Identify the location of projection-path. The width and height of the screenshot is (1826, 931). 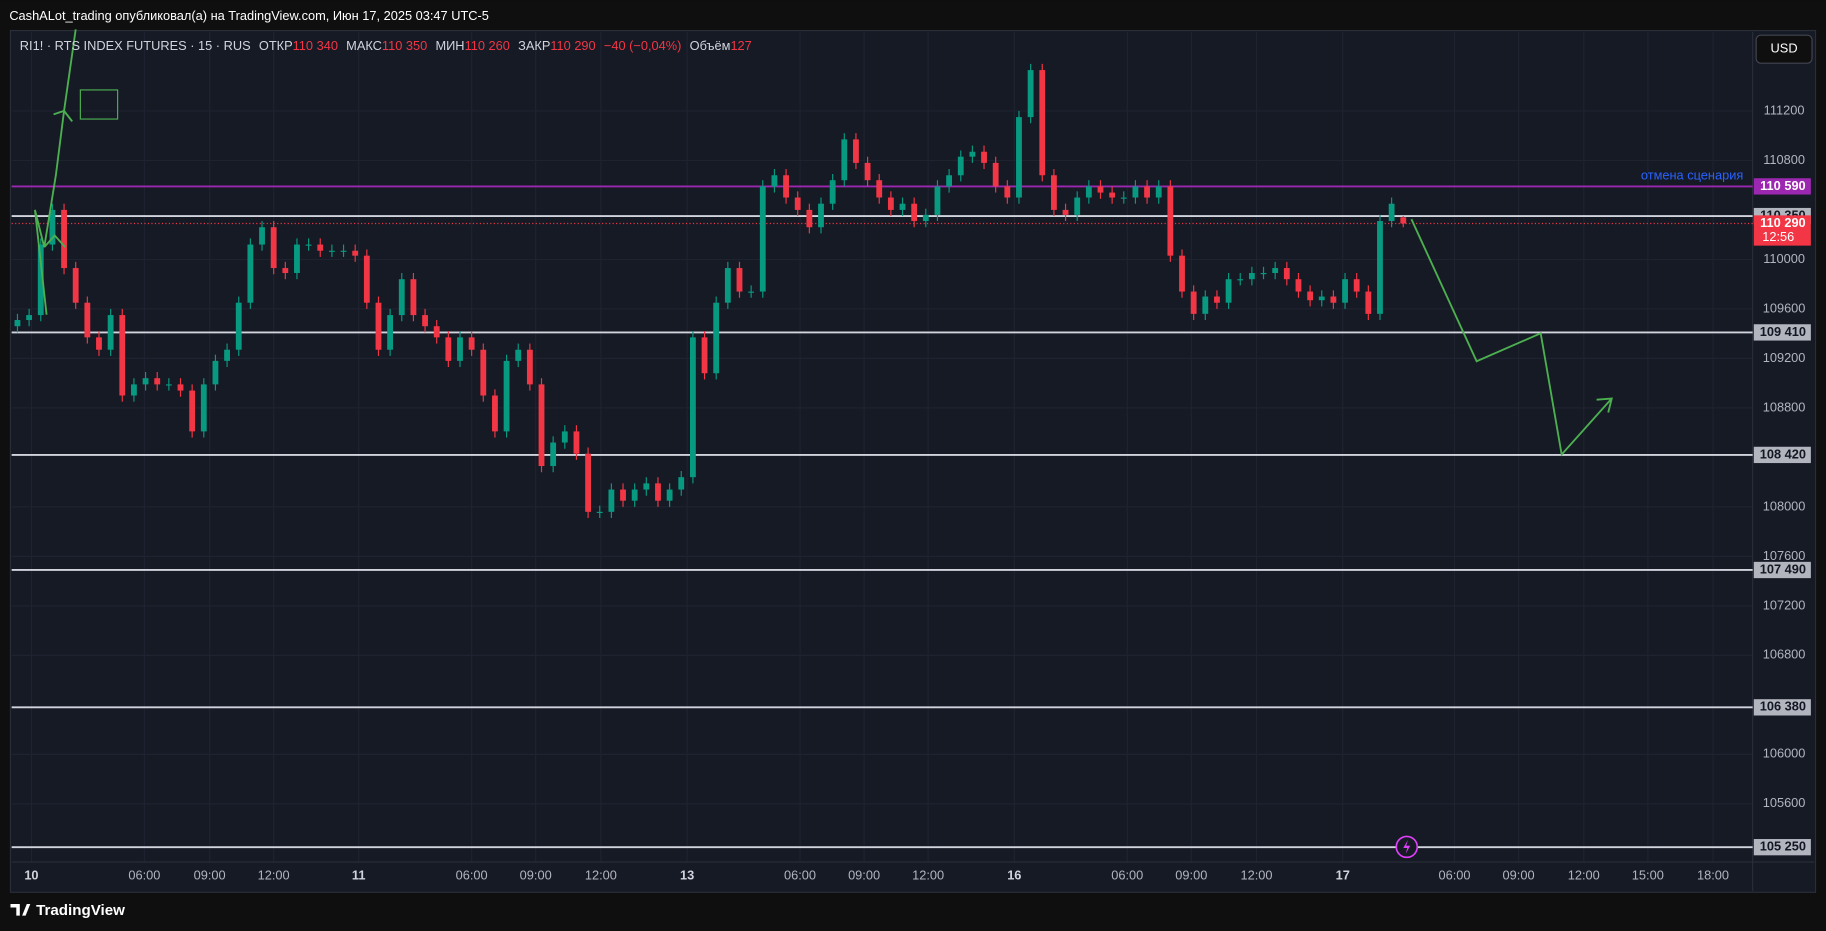
(1511, 337).